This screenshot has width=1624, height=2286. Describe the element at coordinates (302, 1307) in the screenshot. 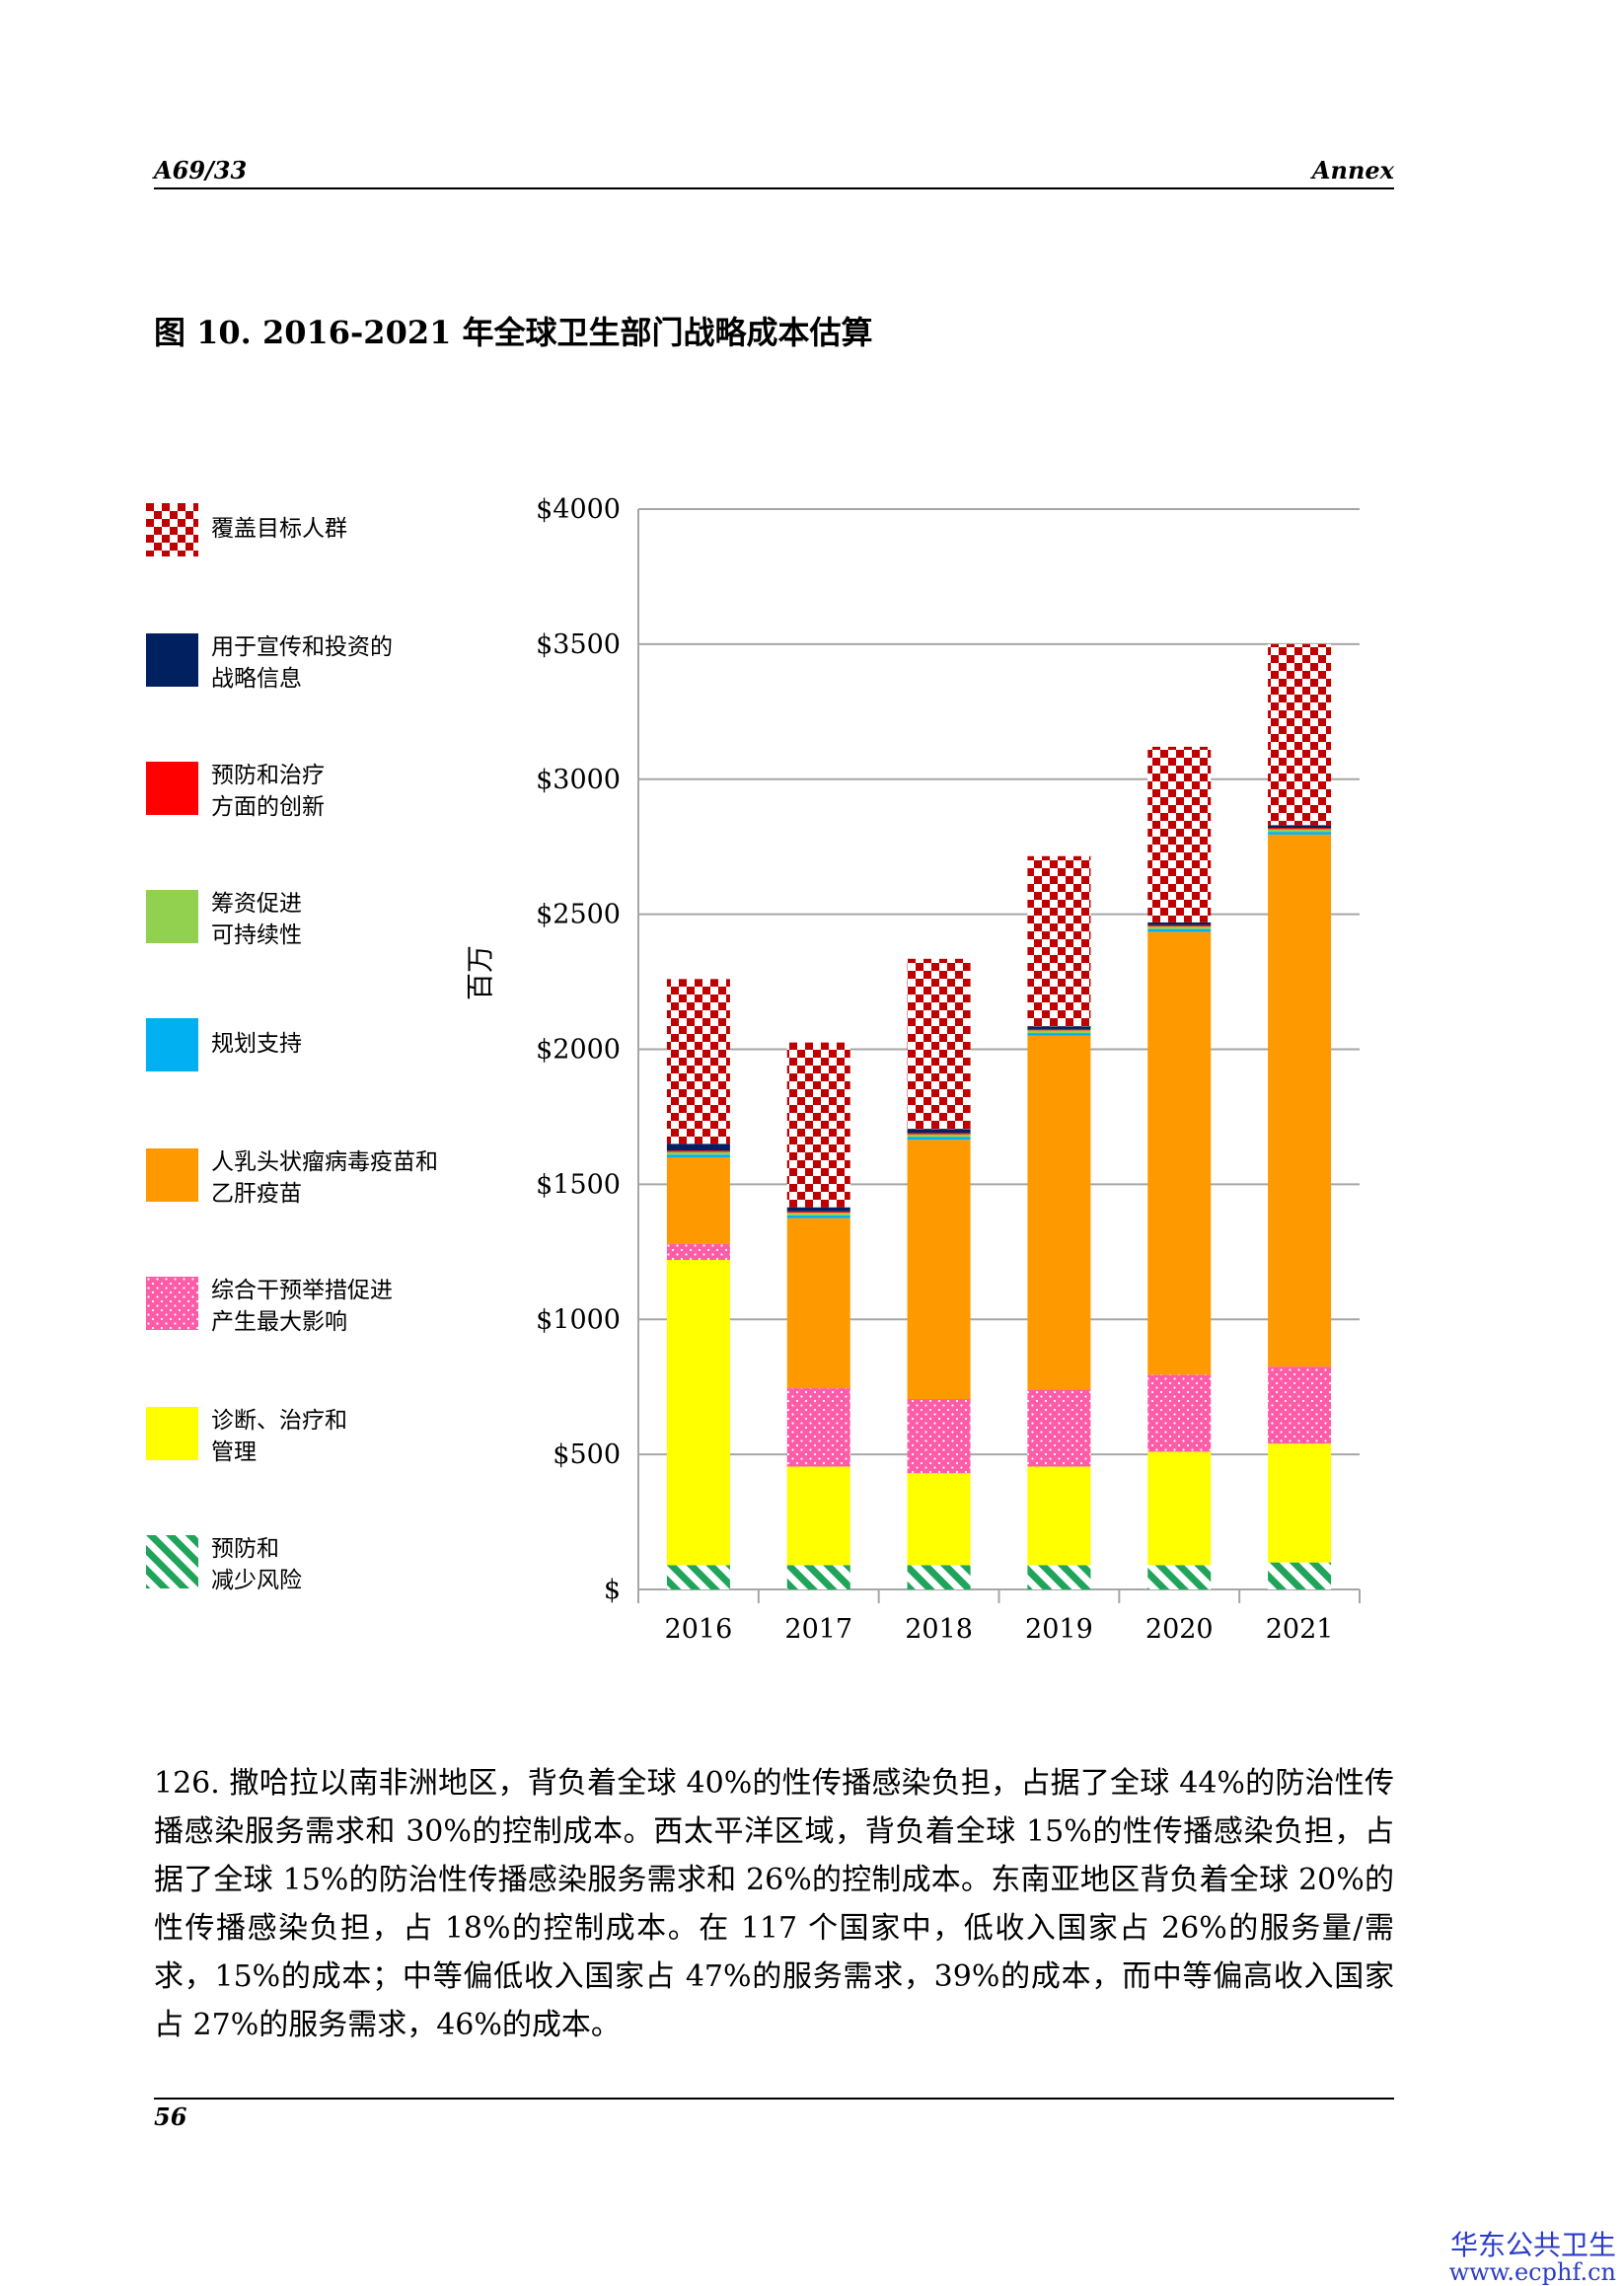

I see `legend-label: 综合干预举措促进 产生最大影响` at that location.